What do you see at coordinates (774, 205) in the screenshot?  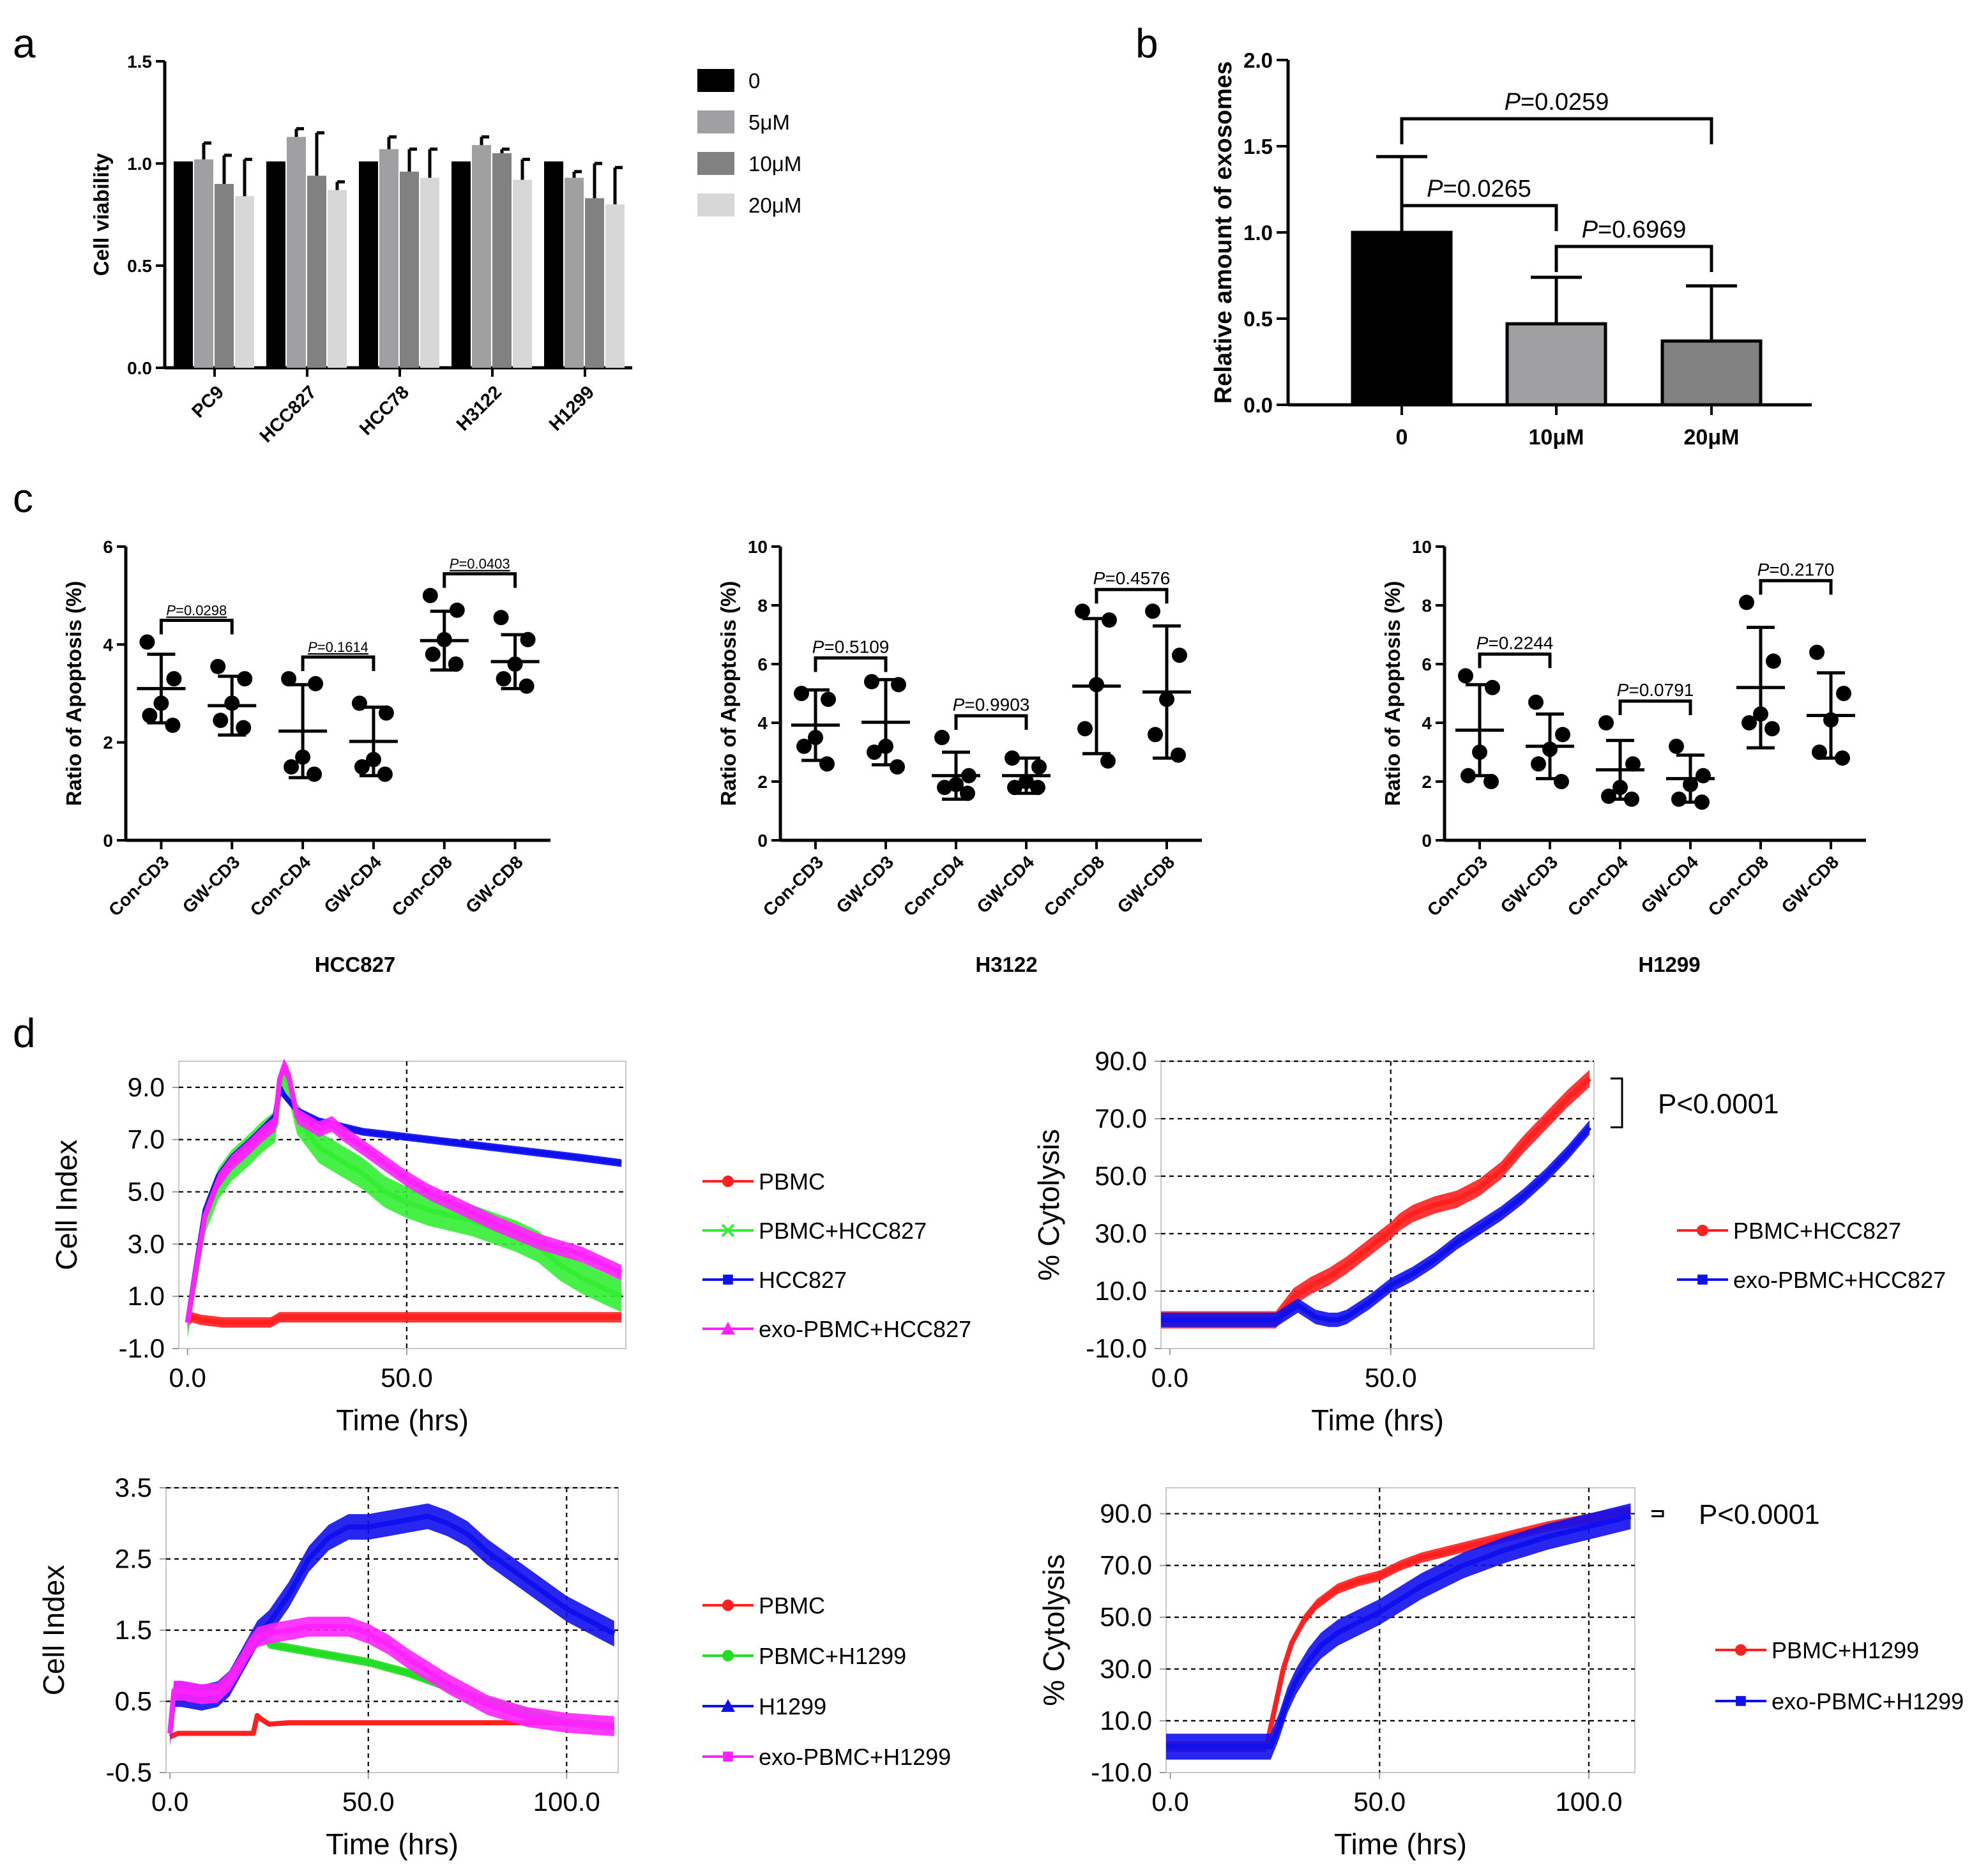 I see `legend-label: 20μM` at bounding box center [774, 205].